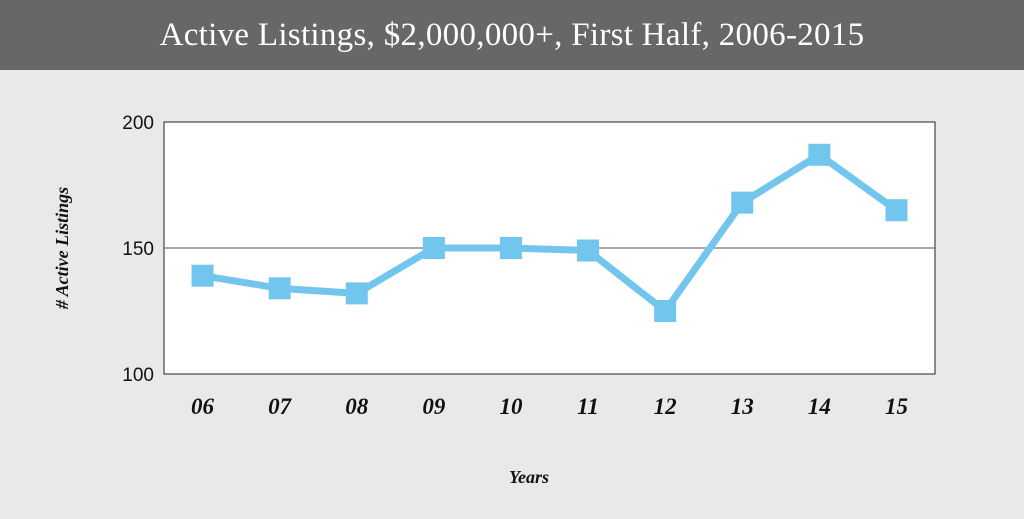 This screenshot has width=1024, height=519. What do you see at coordinates (549, 406) in the screenshot?
I see `x-axis-ticks: 06 07 08 09 10 11 12 13 14 15` at bounding box center [549, 406].